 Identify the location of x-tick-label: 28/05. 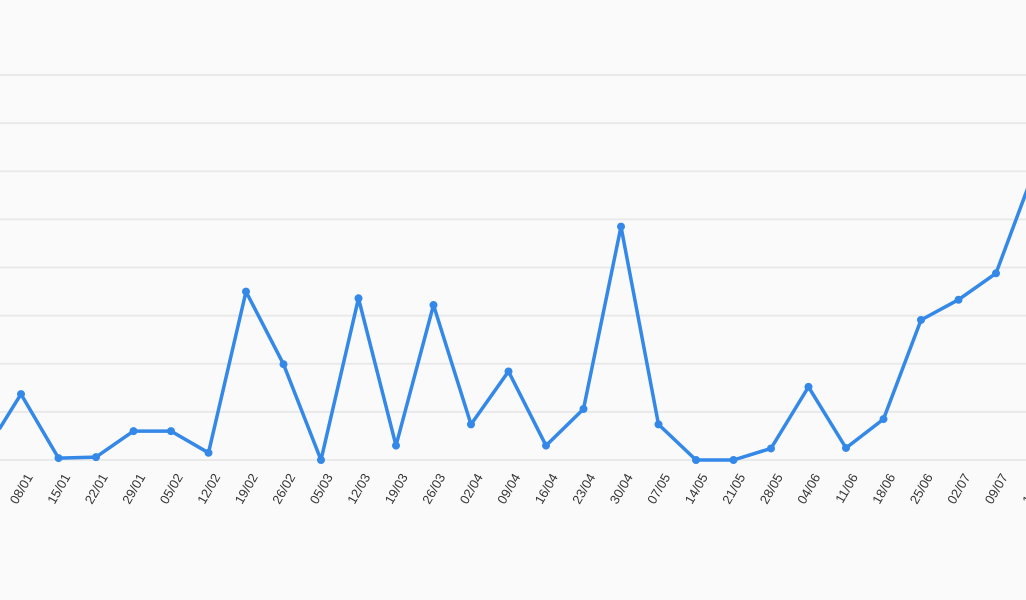
(771, 489).